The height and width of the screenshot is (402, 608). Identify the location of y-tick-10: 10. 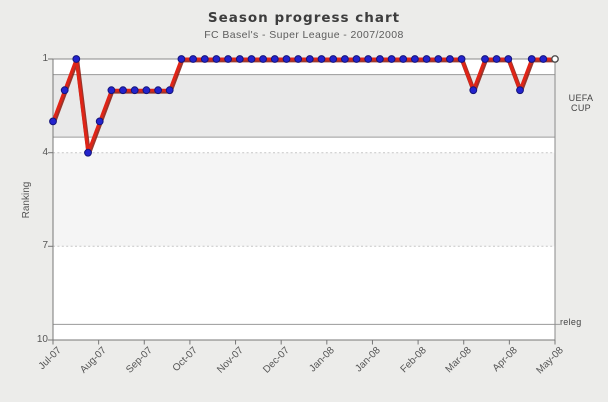
(42, 339).